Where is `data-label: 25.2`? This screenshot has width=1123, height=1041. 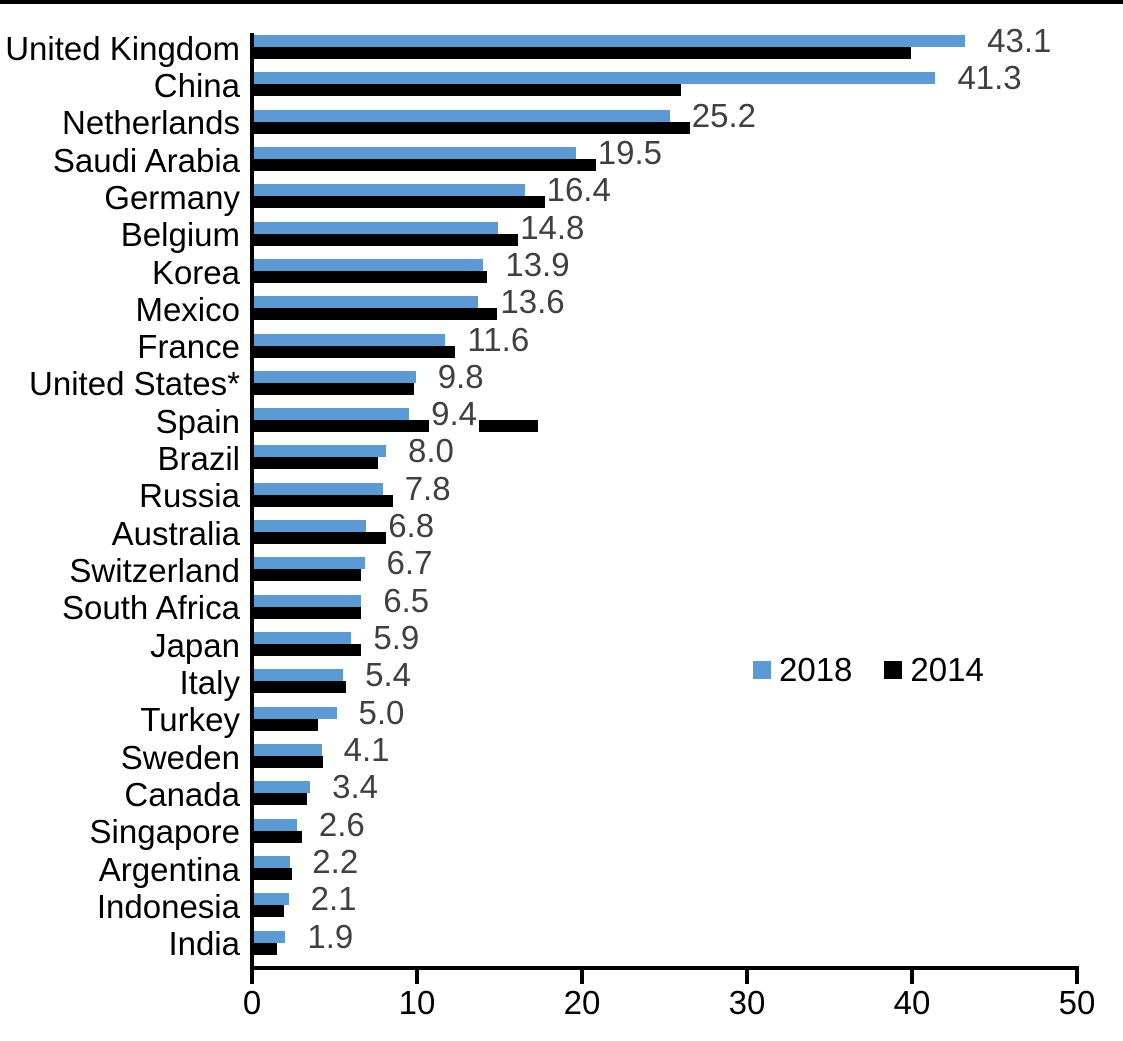
data-label: 25.2 is located at coordinates (724, 115).